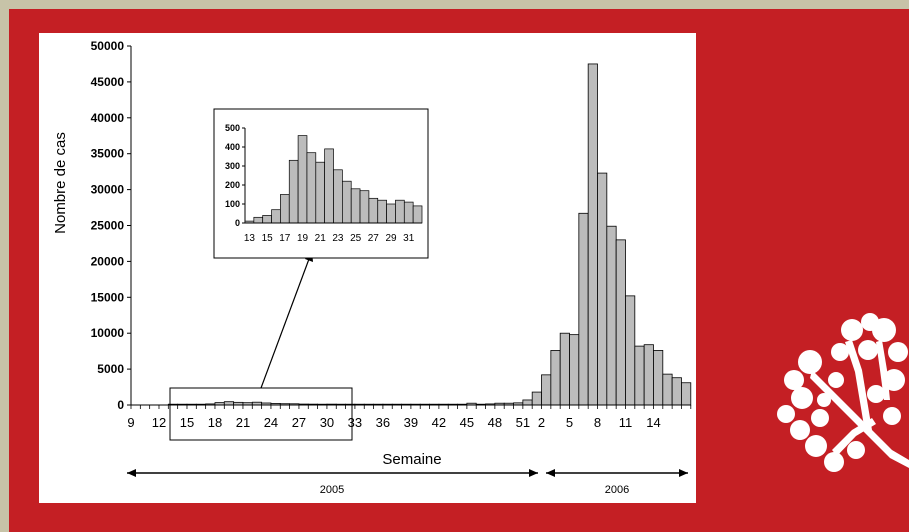 The height and width of the screenshot is (532, 909). What do you see at coordinates (108, 333) in the screenshot?
I see `y-tick-label: 10000` at bounding box center [108, 333].